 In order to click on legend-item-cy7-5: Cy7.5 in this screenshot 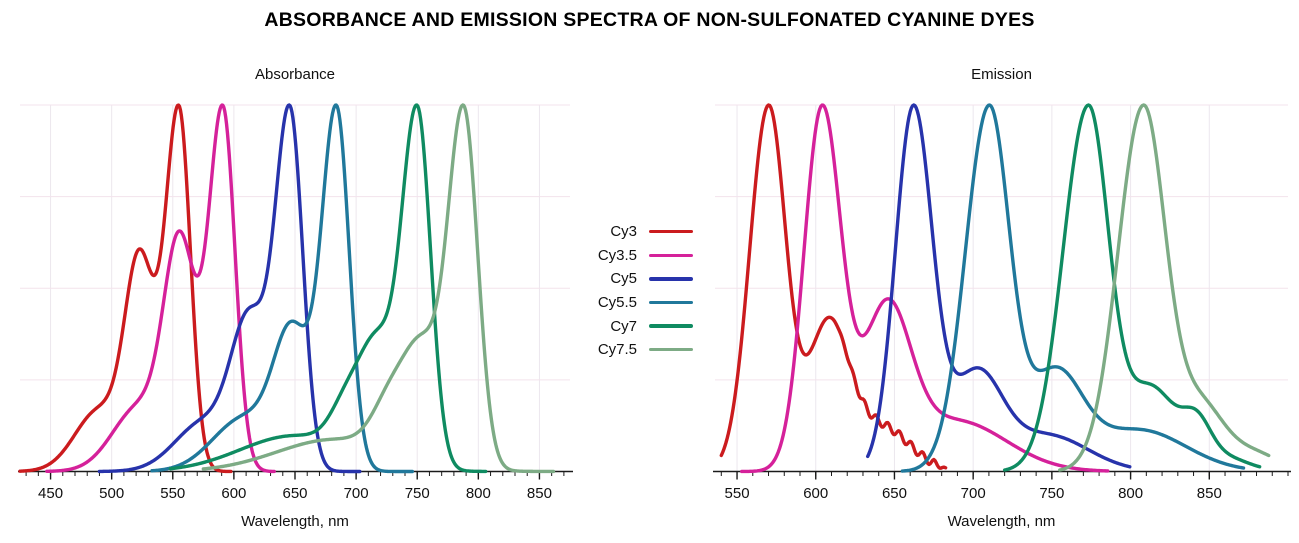, I will do `click(635, 350)`.